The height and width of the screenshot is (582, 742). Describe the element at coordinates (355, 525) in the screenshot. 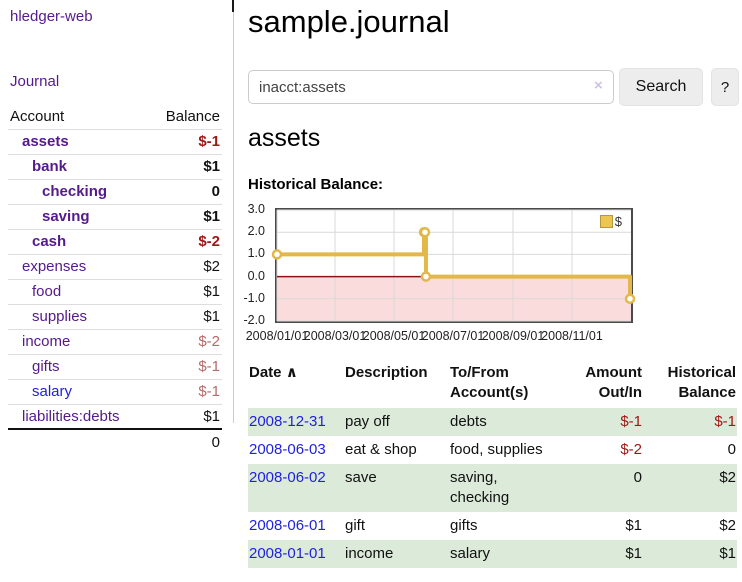

I see `transaction-description: gift` at that location.